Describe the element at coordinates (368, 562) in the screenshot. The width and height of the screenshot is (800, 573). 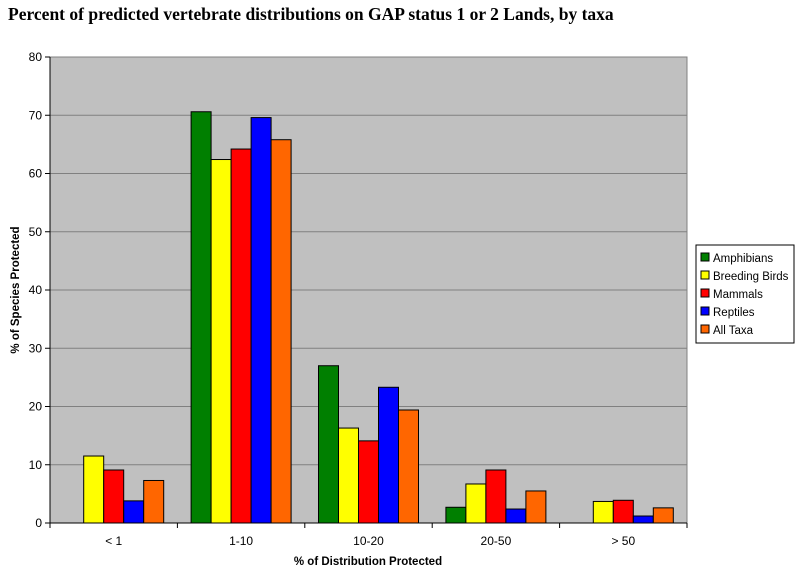
I see `x-axis-title: % of Distribution Protected` at that location.